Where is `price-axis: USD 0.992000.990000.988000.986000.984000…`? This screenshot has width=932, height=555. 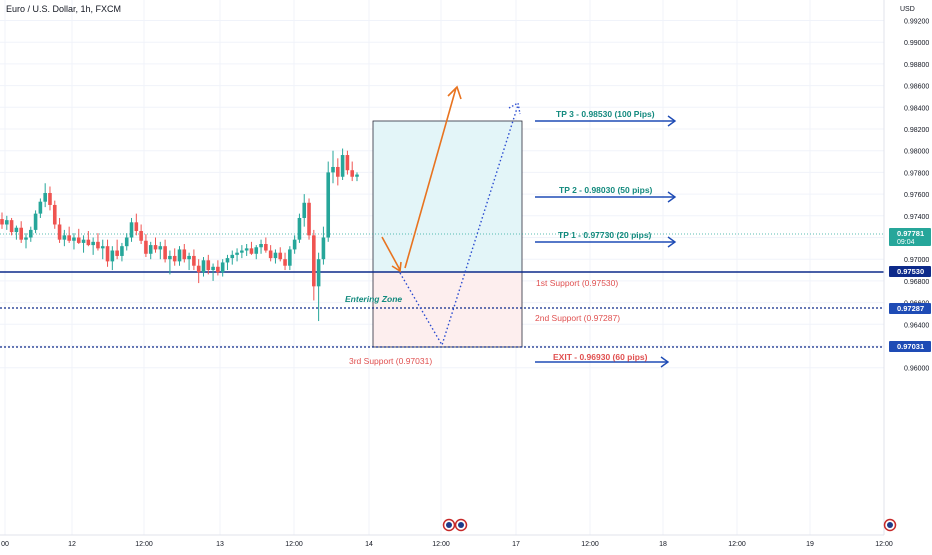 price-axis: USD 0.992000.990000.988000.986000.984000… is located at coordinates (907, 267).